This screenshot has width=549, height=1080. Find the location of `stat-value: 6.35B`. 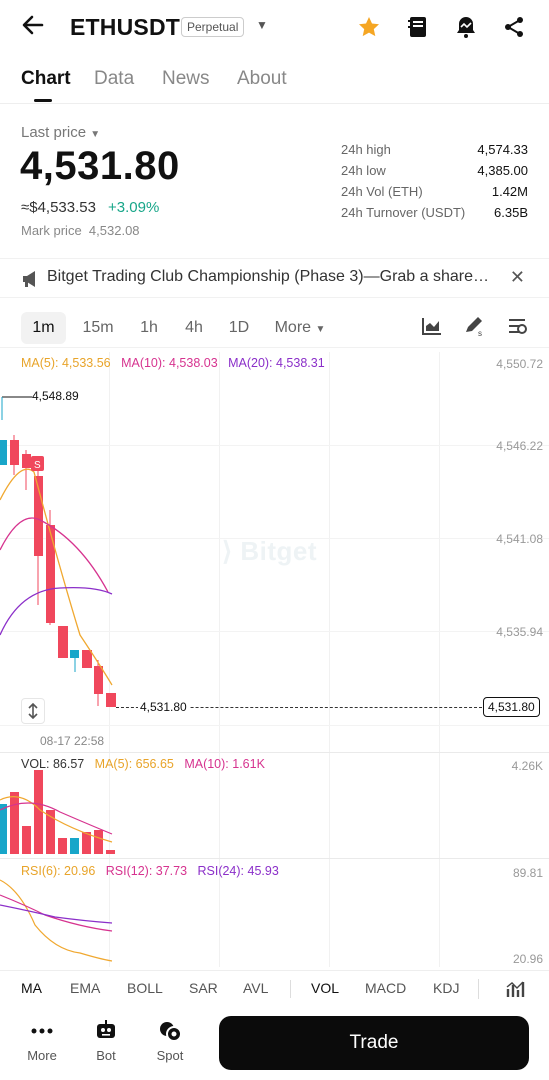

stat-value: 6.35B is located at coordinates (511, 212).